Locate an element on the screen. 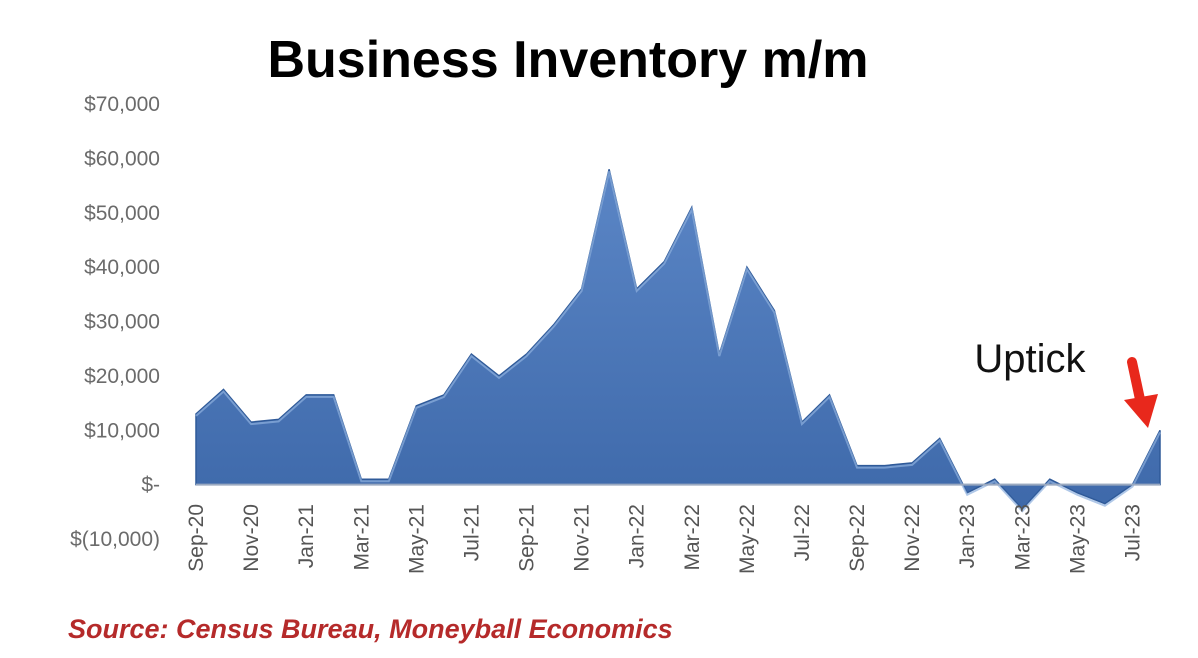 This screenshot has height=658, width=1198. x-tick-label: Sep-20 is located at coordinates (196, 538).